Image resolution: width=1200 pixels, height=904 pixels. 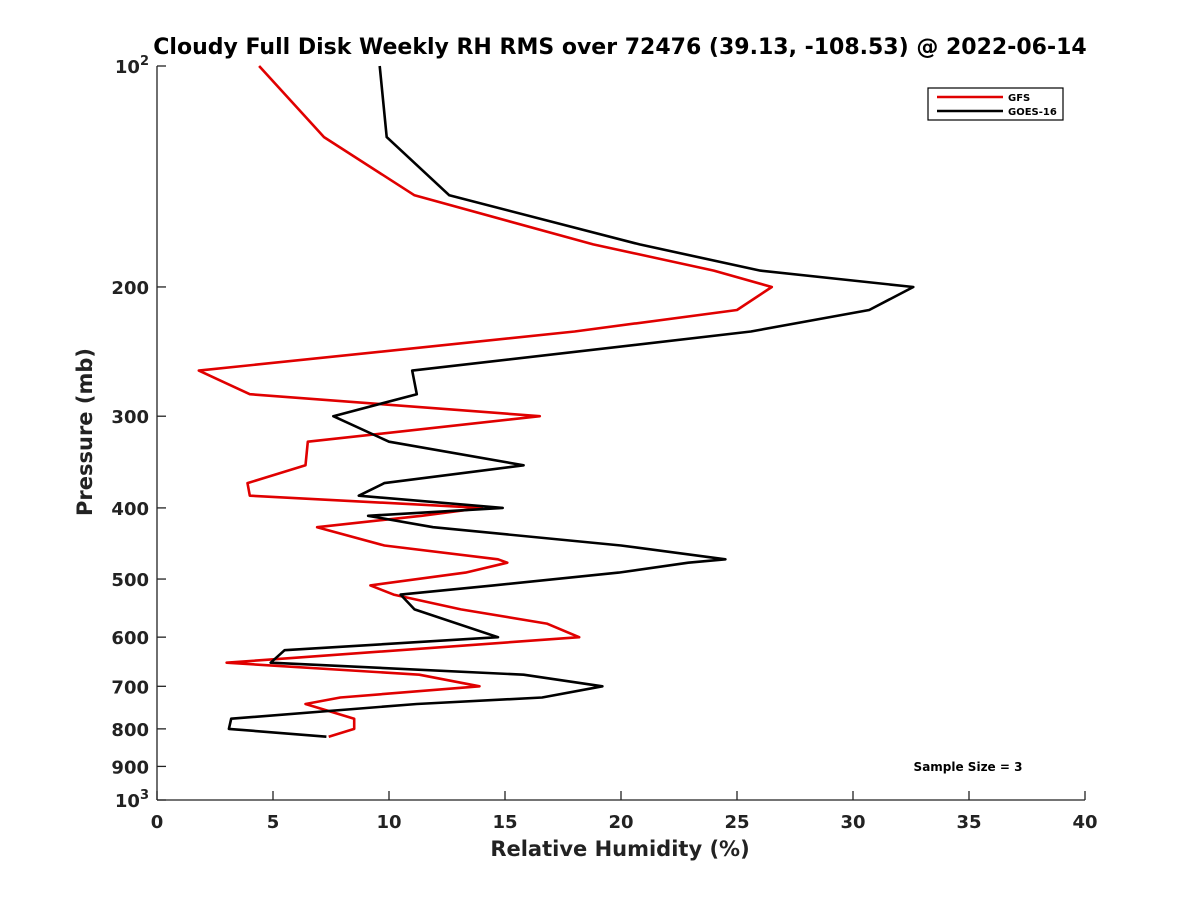 I want to click on y-tick-label: 700, so click(x=130, y=687).